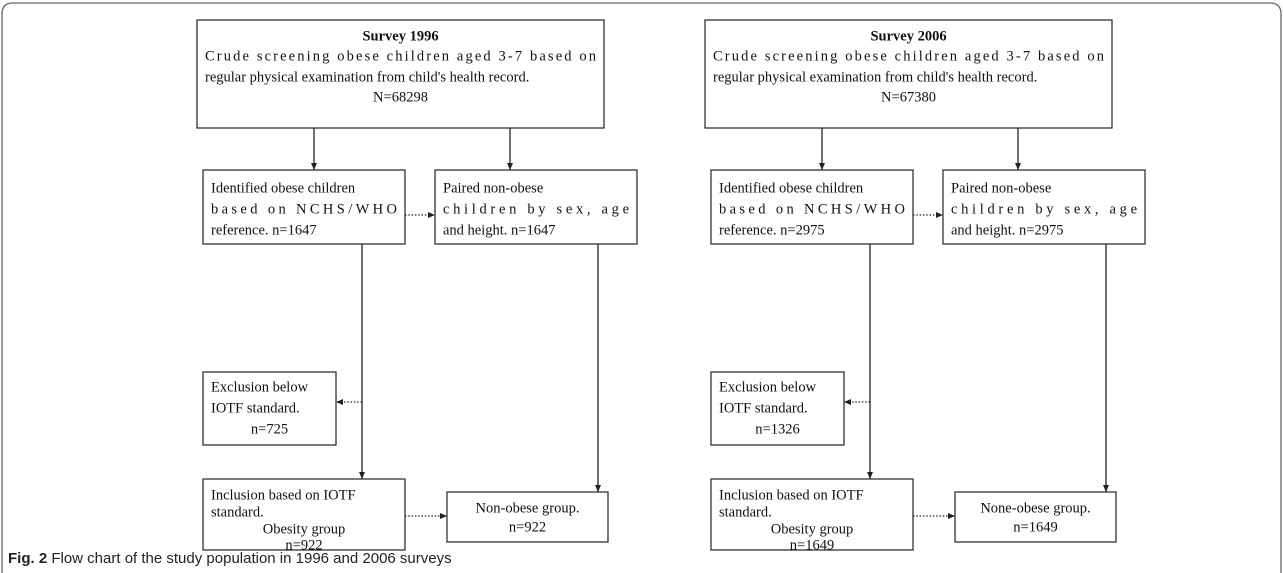  Describe the element at coordinates (400, 97) in the screenshot. I see `box-text: N=68298` at that location.